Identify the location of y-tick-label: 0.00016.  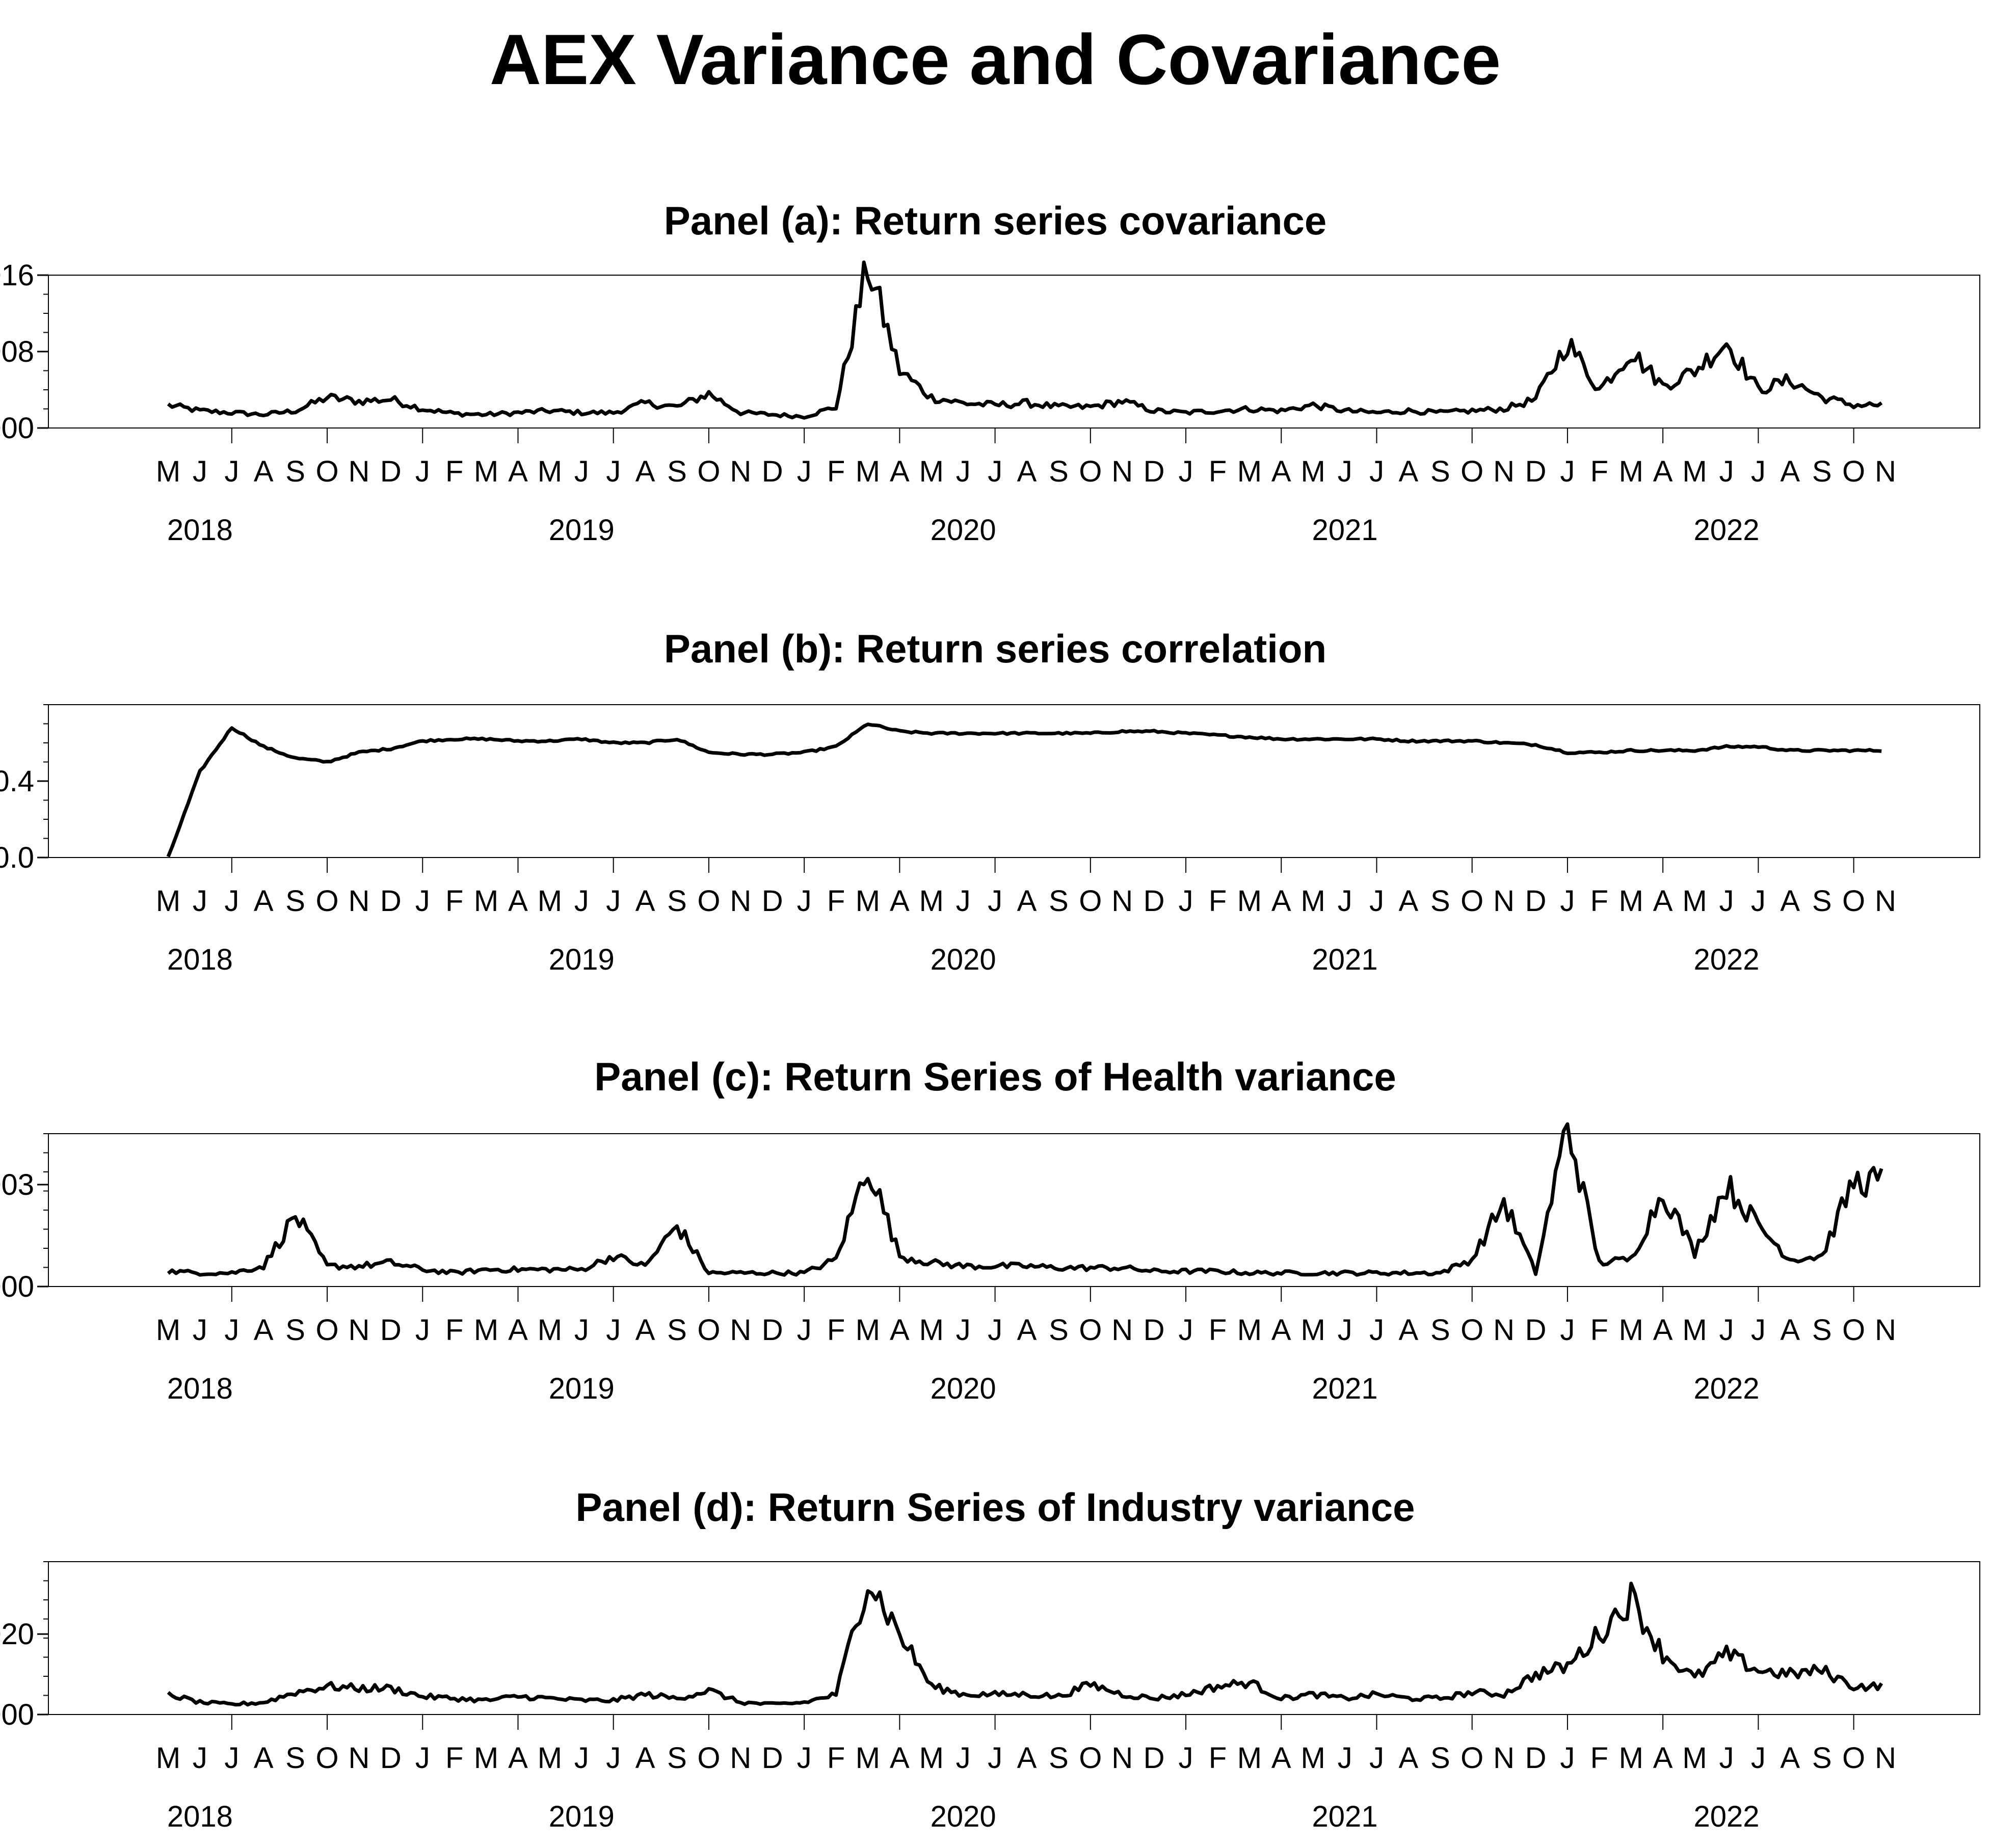
(17, 276).